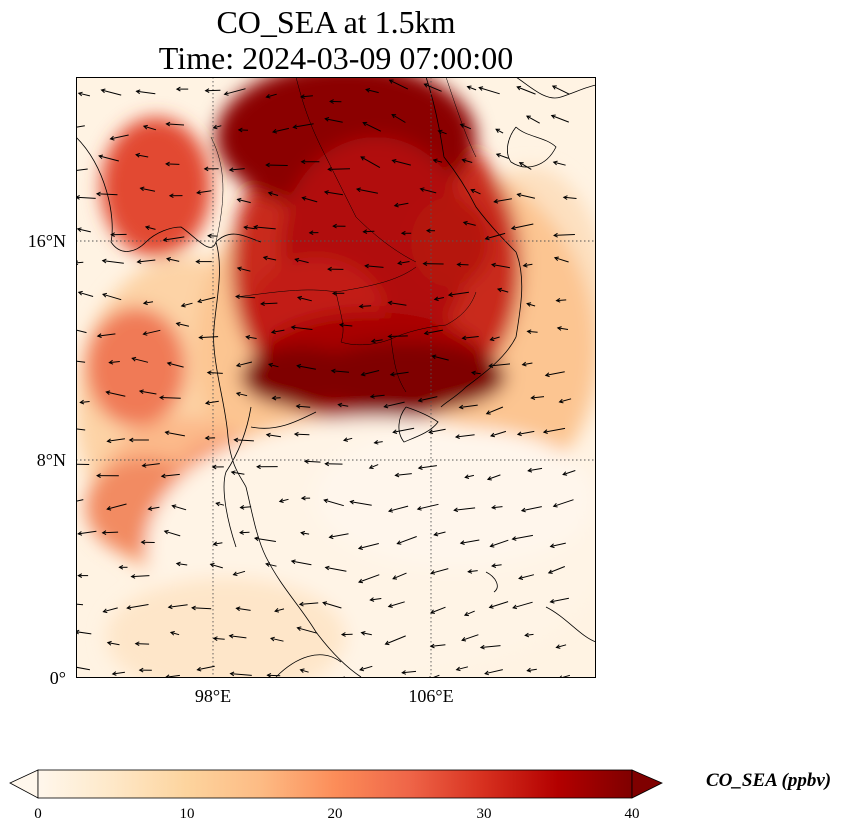 The height and width of the screenshot is (836, 854). I want to click on colorbar-tick-20: 20, so click(335, 814).